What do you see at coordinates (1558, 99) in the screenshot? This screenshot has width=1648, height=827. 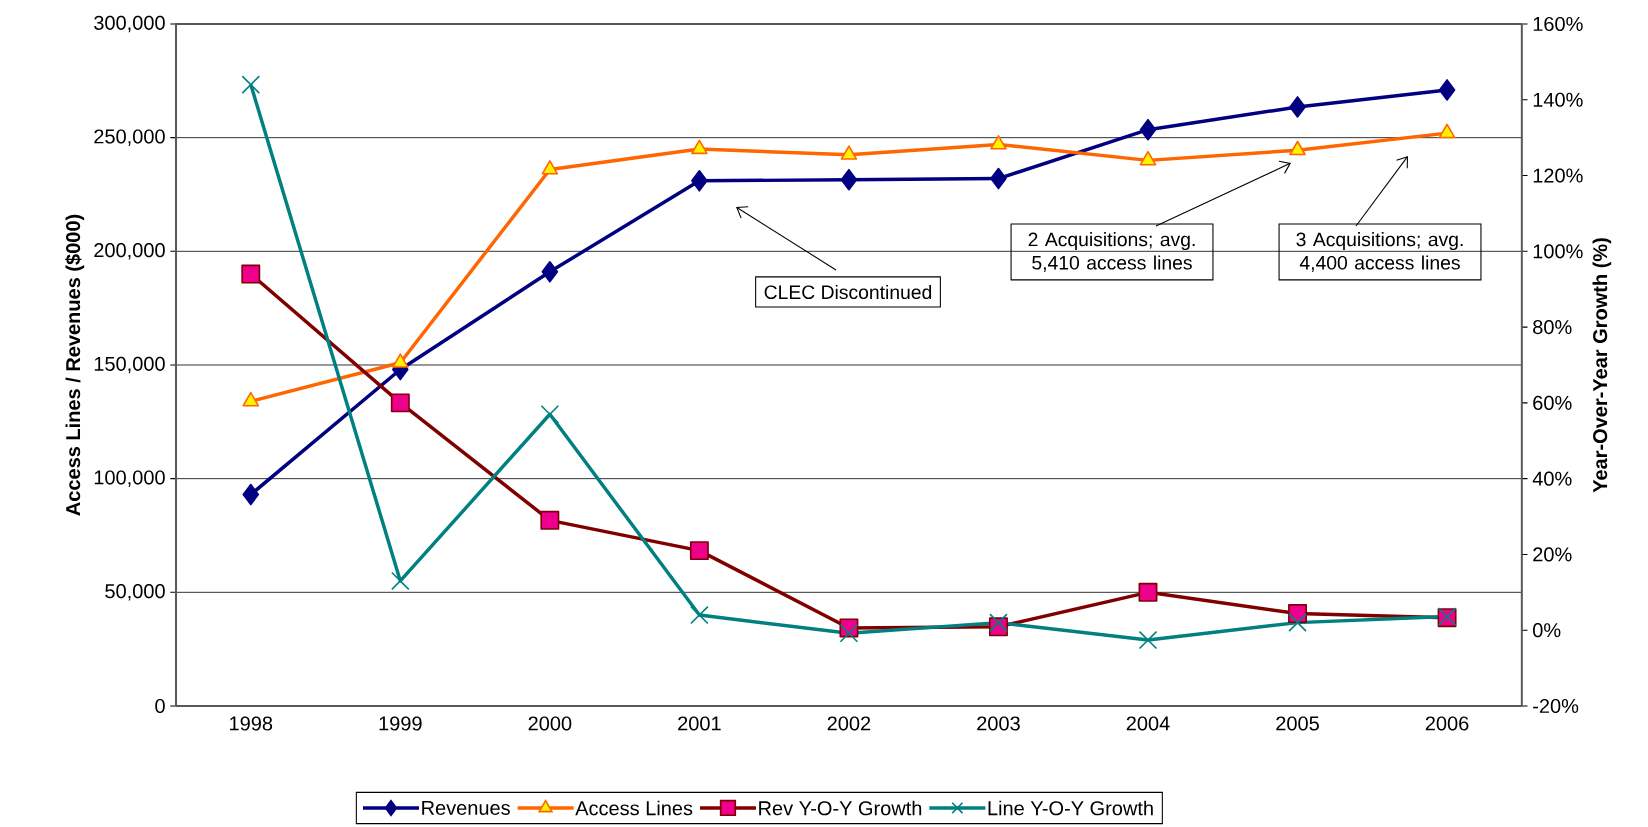 I see `y2-tick-label: 140%` at bounding box center [1558, 99].